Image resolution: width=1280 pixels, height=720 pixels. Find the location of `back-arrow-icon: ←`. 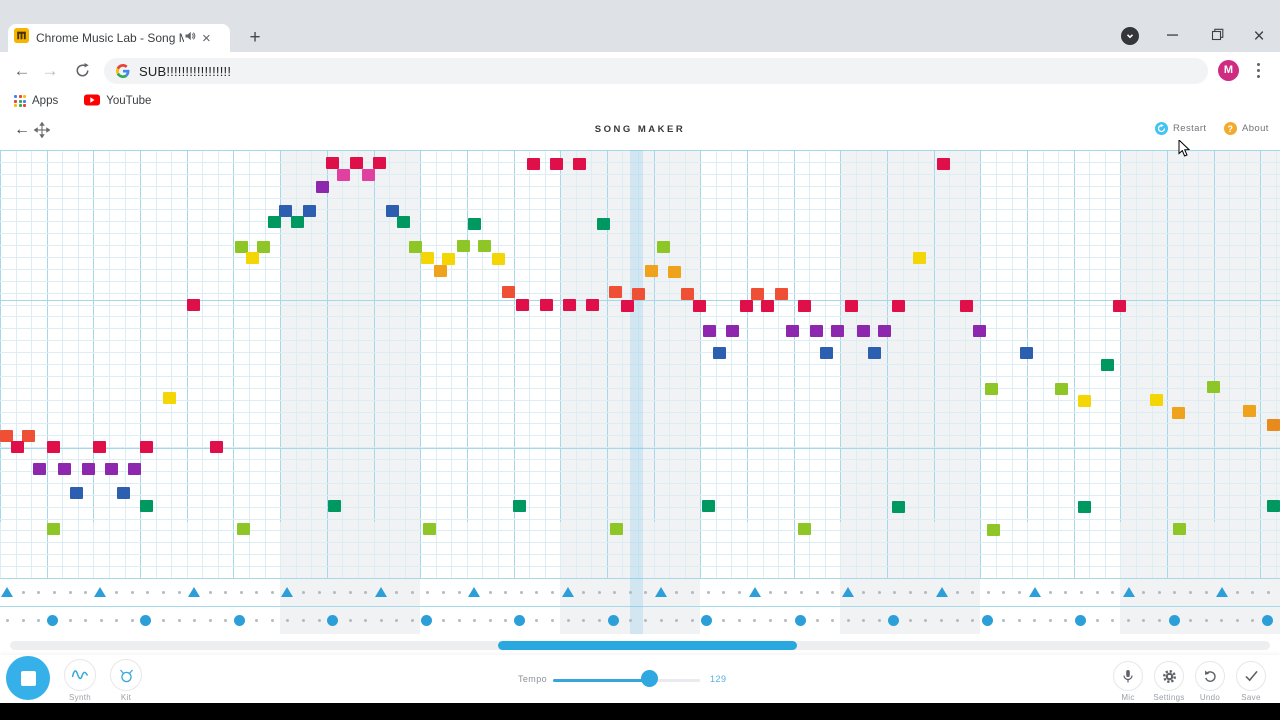

back-arrow-icon: ← is located at coordinates (22, 129).